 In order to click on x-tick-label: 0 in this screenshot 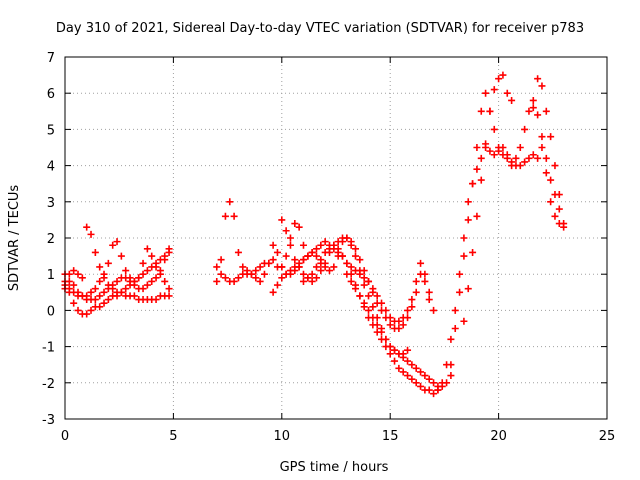, I will do `click(65, 436)`.